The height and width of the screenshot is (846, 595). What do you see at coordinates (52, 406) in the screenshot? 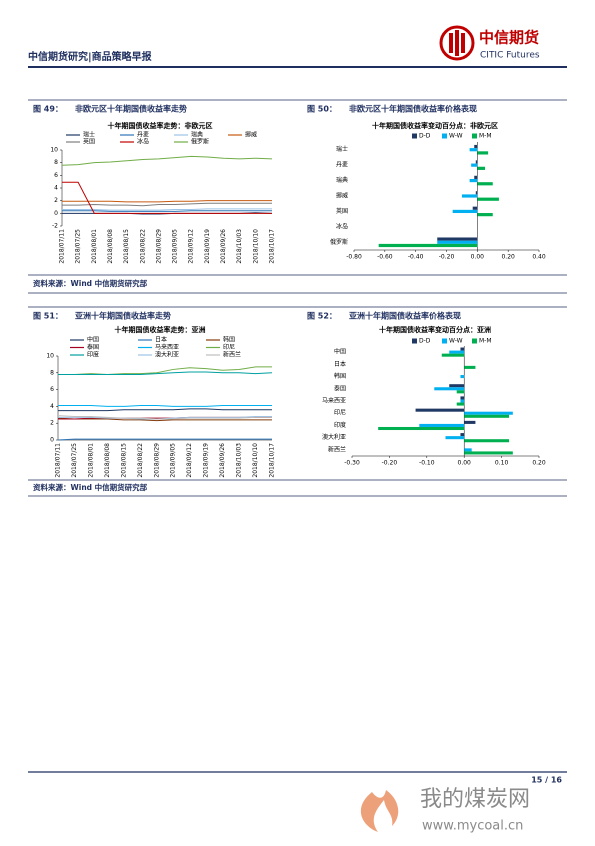
I see `y-tick-label: 4` at bounding box center [52, 406].